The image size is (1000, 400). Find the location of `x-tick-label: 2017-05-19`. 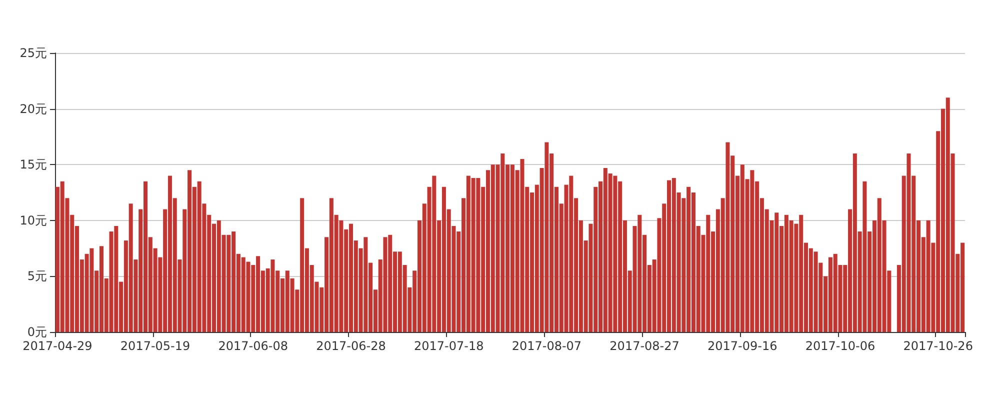

x-tick-label: 2017-05-19 is located at coordinates (155, 346).